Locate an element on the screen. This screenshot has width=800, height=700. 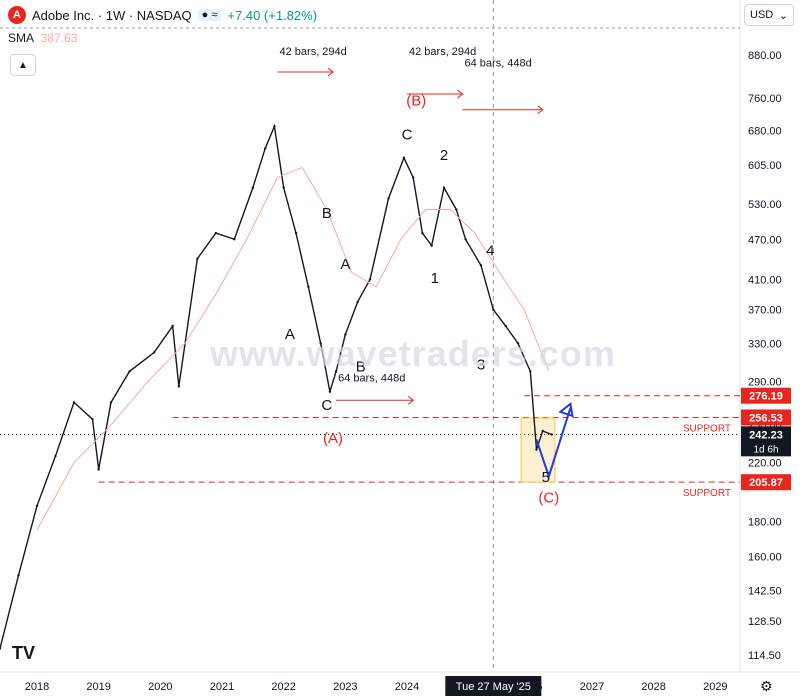
settings-gear-icon: ⚙ is located at coordinates (766, 686).